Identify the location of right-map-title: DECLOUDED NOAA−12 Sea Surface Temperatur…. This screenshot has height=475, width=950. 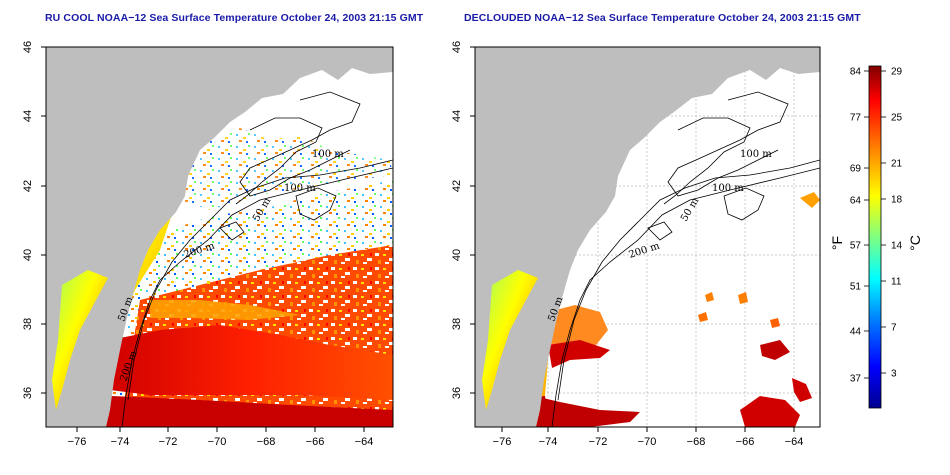
(662, 18).